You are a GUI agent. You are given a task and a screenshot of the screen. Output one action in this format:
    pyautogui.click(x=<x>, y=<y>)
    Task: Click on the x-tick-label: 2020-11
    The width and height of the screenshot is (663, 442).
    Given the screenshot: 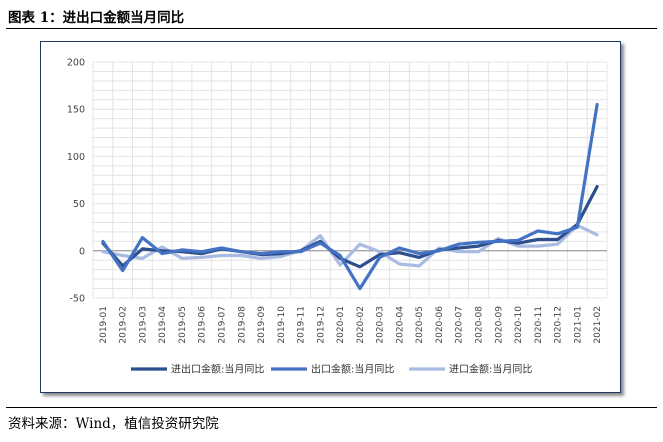 What is the action you would take?
    pyautogui.click(x=539, y=325)
    